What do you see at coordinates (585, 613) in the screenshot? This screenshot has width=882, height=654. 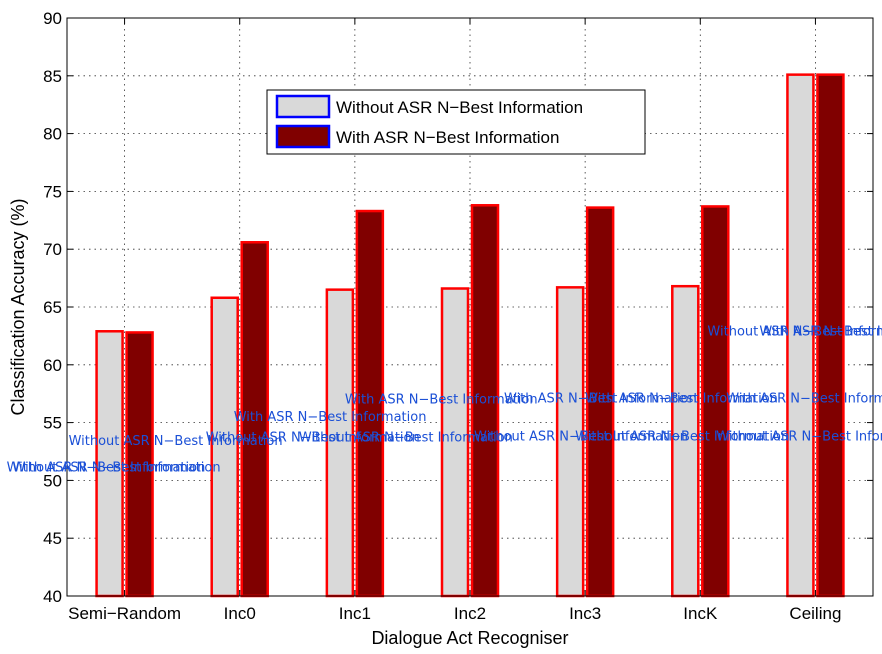 I see `x-tick-label: Inc3` at bounding box center [585, 613].